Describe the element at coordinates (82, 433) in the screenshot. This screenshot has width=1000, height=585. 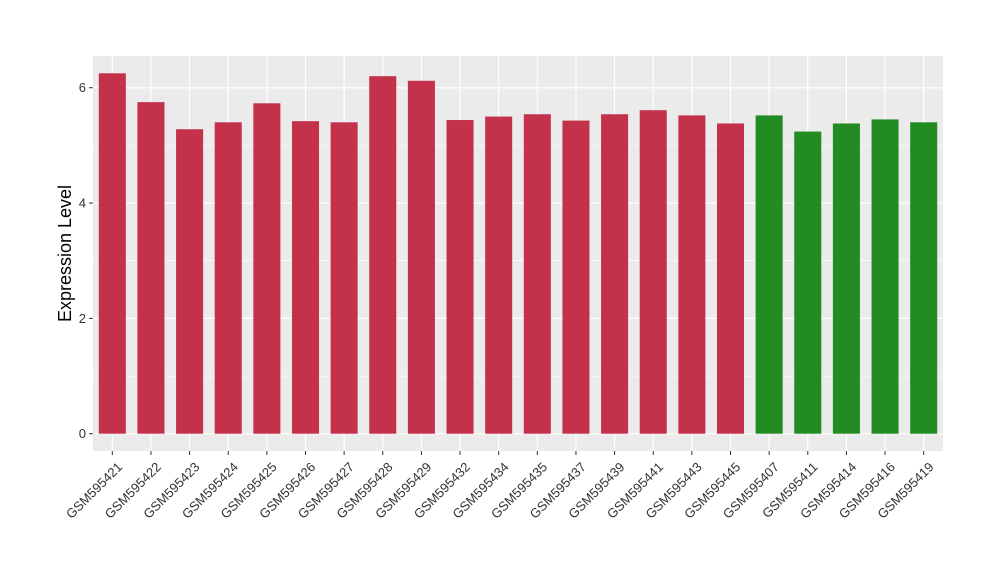
I see `y-tick-label: 0` at that location.